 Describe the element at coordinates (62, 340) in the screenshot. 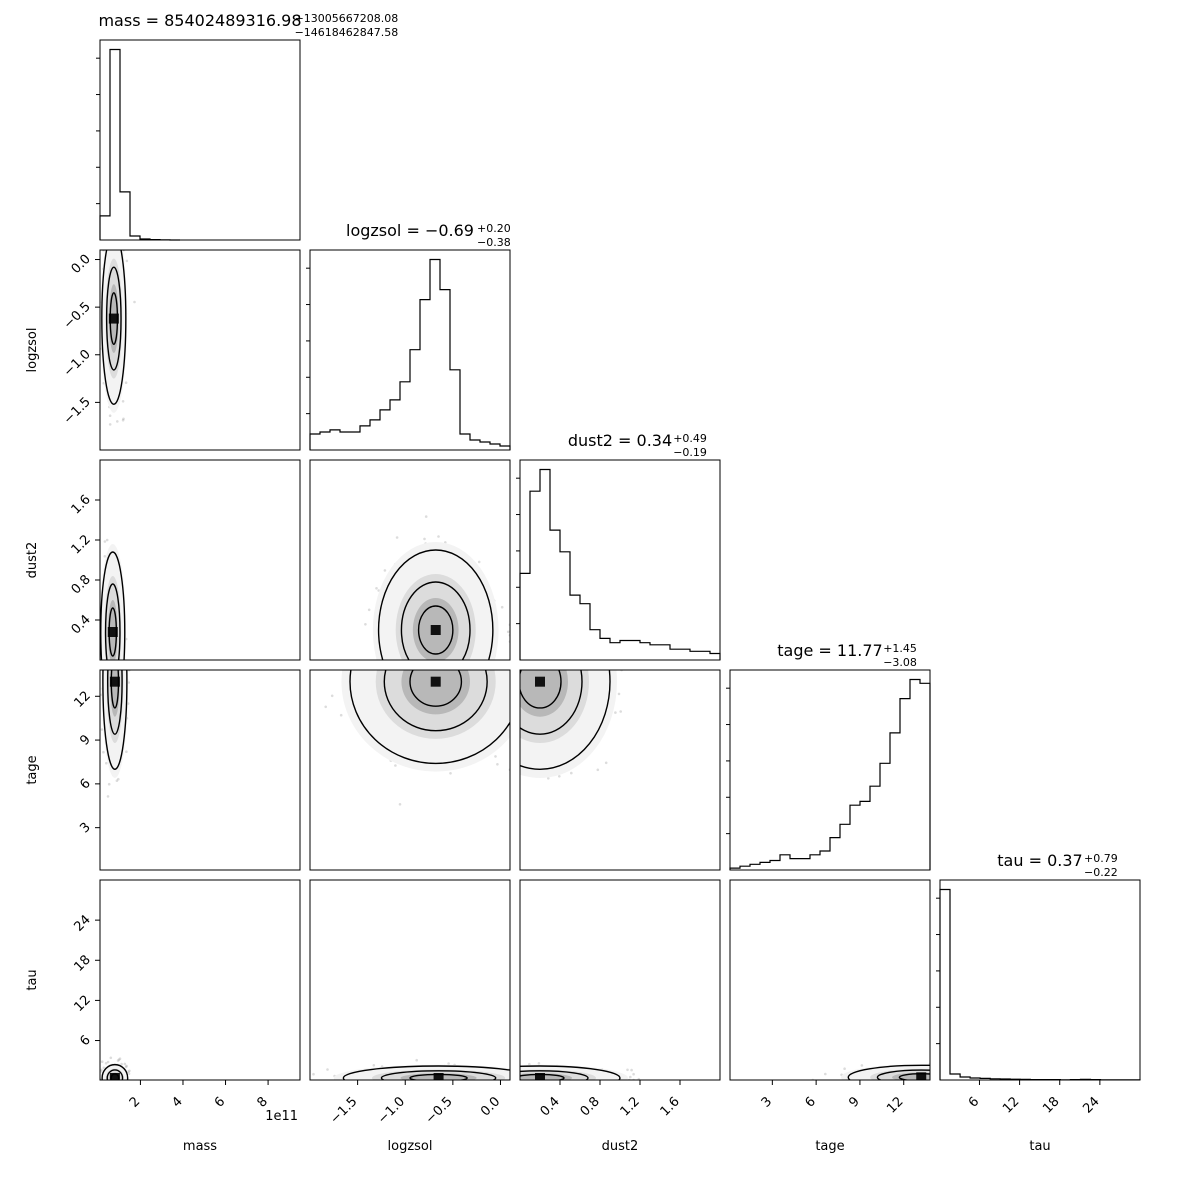

I see `y-axis-logzsol: −1.5 −1.0 −0.5 0.0 logzsol` at that location.